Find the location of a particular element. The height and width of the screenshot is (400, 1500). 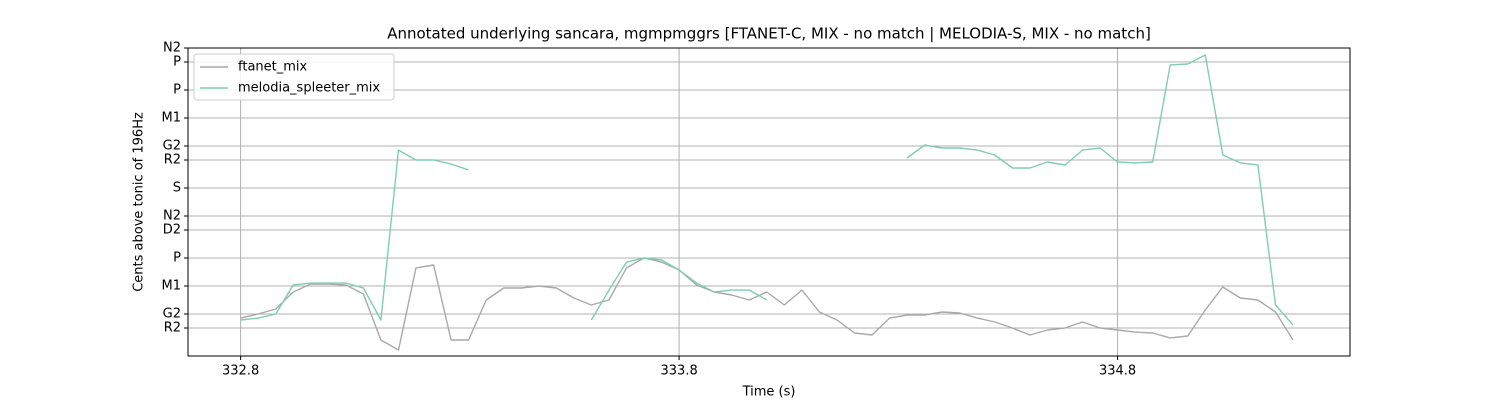

legend-label: ftanet_mix is located at coordinates (273, 67).